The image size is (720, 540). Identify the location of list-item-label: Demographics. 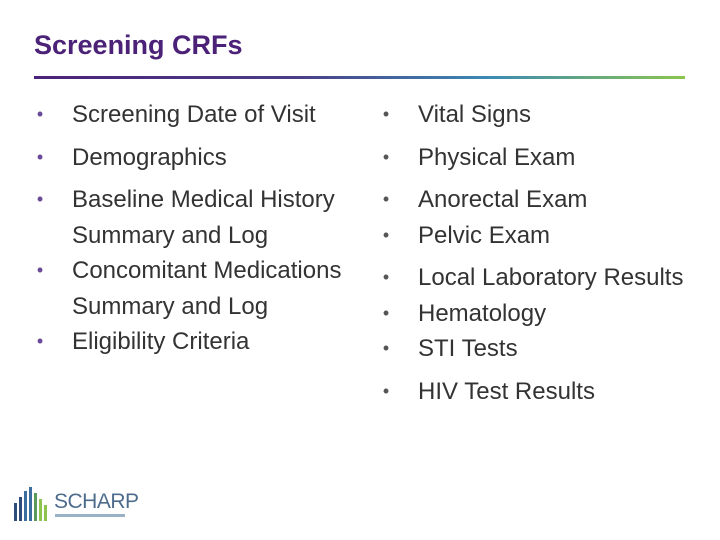
(149, 157).